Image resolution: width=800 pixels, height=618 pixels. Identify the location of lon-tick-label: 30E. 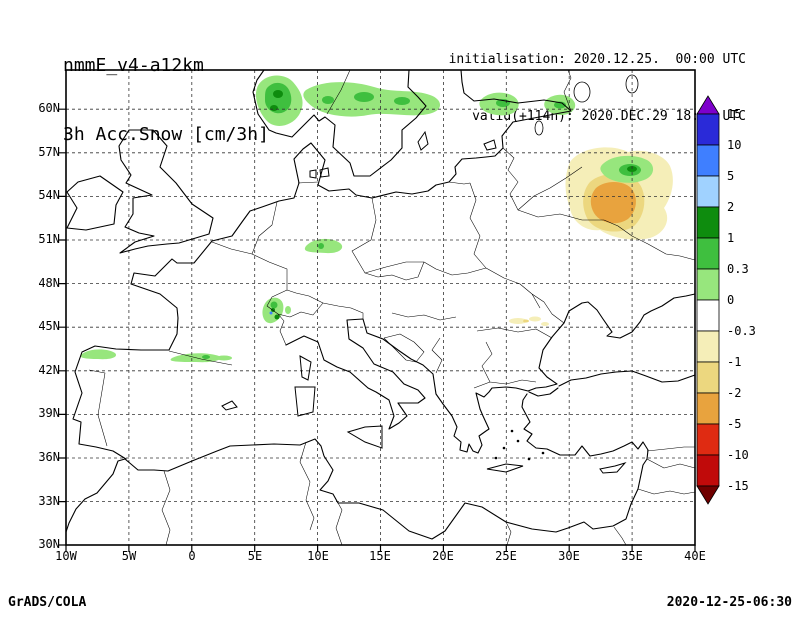
(569, 556).